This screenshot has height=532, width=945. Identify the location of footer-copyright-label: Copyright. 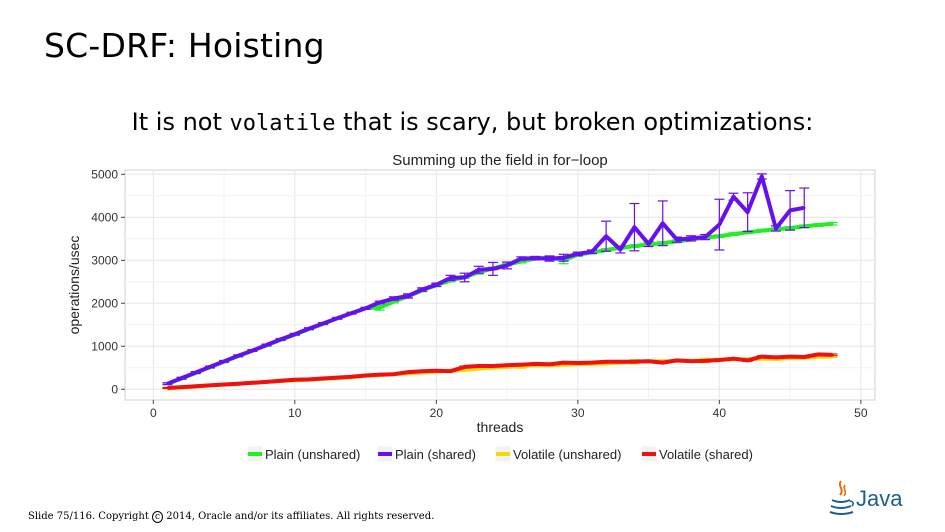
(123, 516).